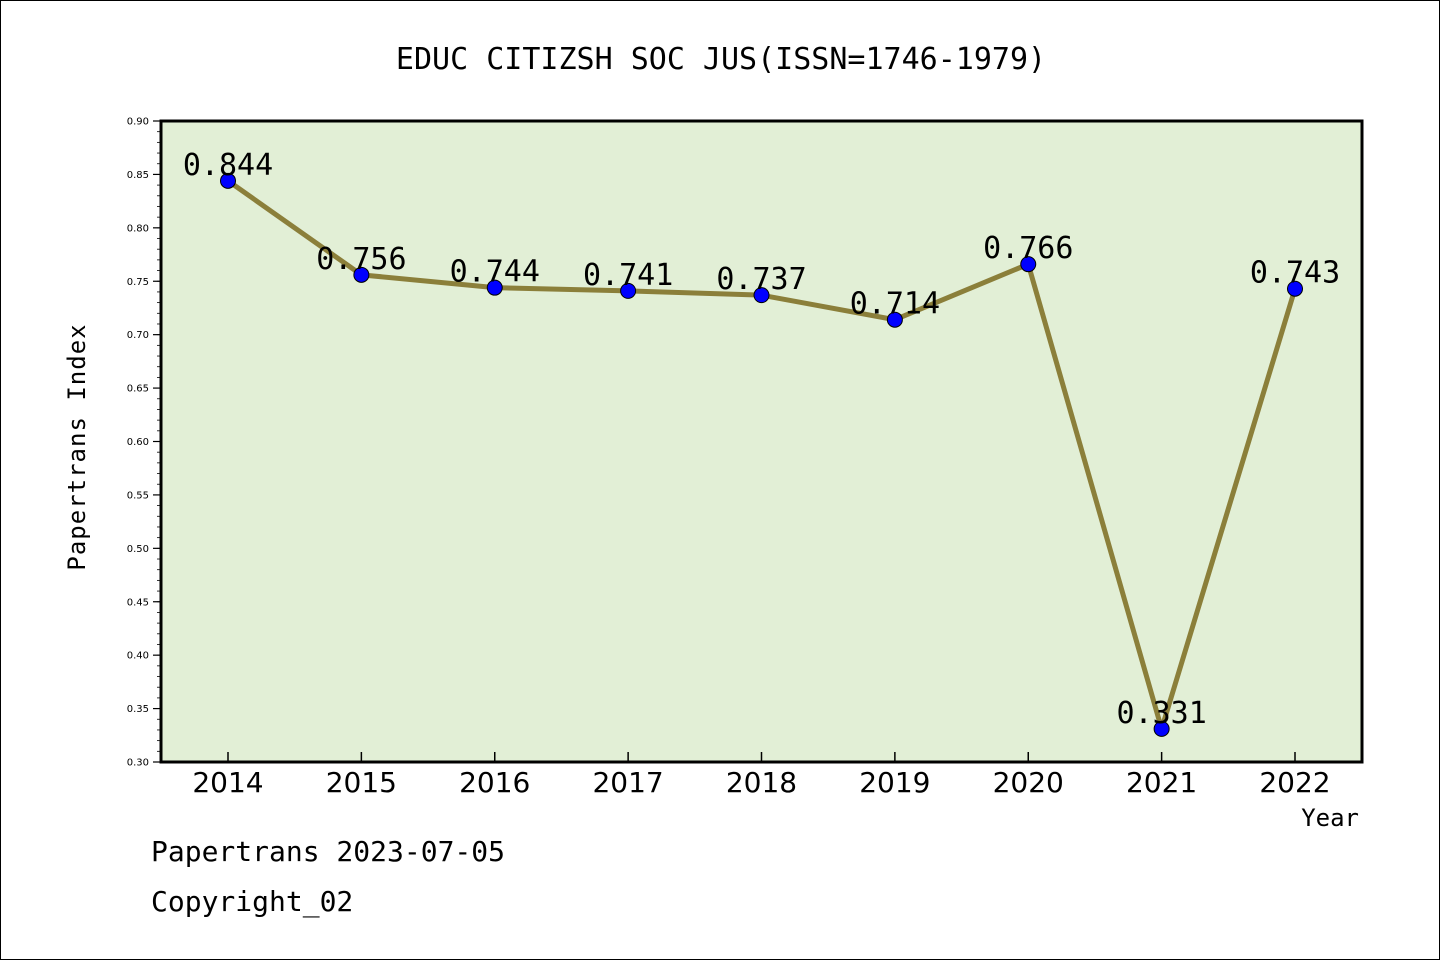  Describe the element at coordinates (627, 782) in the screenshot. I see `x-tick-label: 2017` at that location.